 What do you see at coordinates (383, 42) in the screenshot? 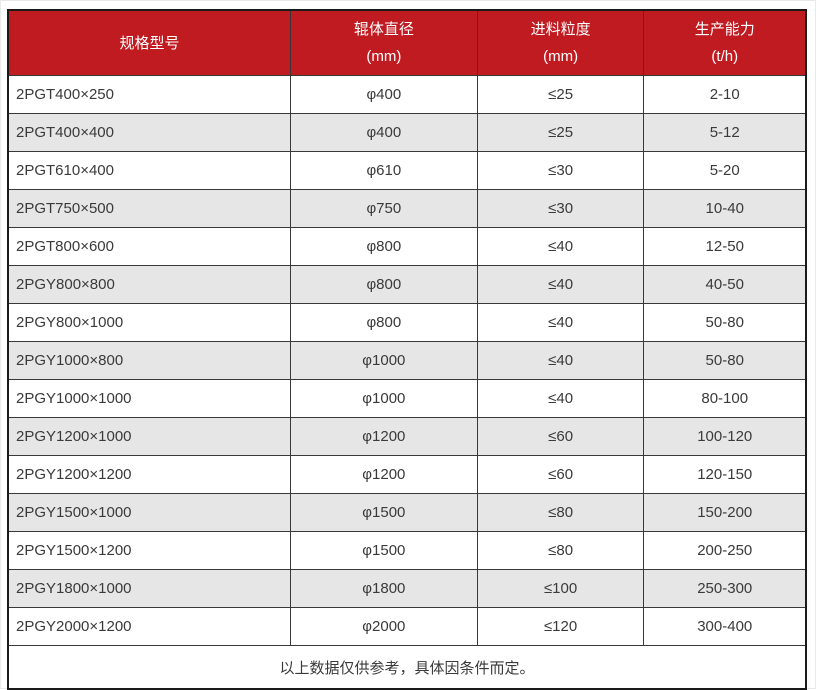
I see `header-roller-diameter: 辊体直径 (mm)` at bounding box center [383, 42].